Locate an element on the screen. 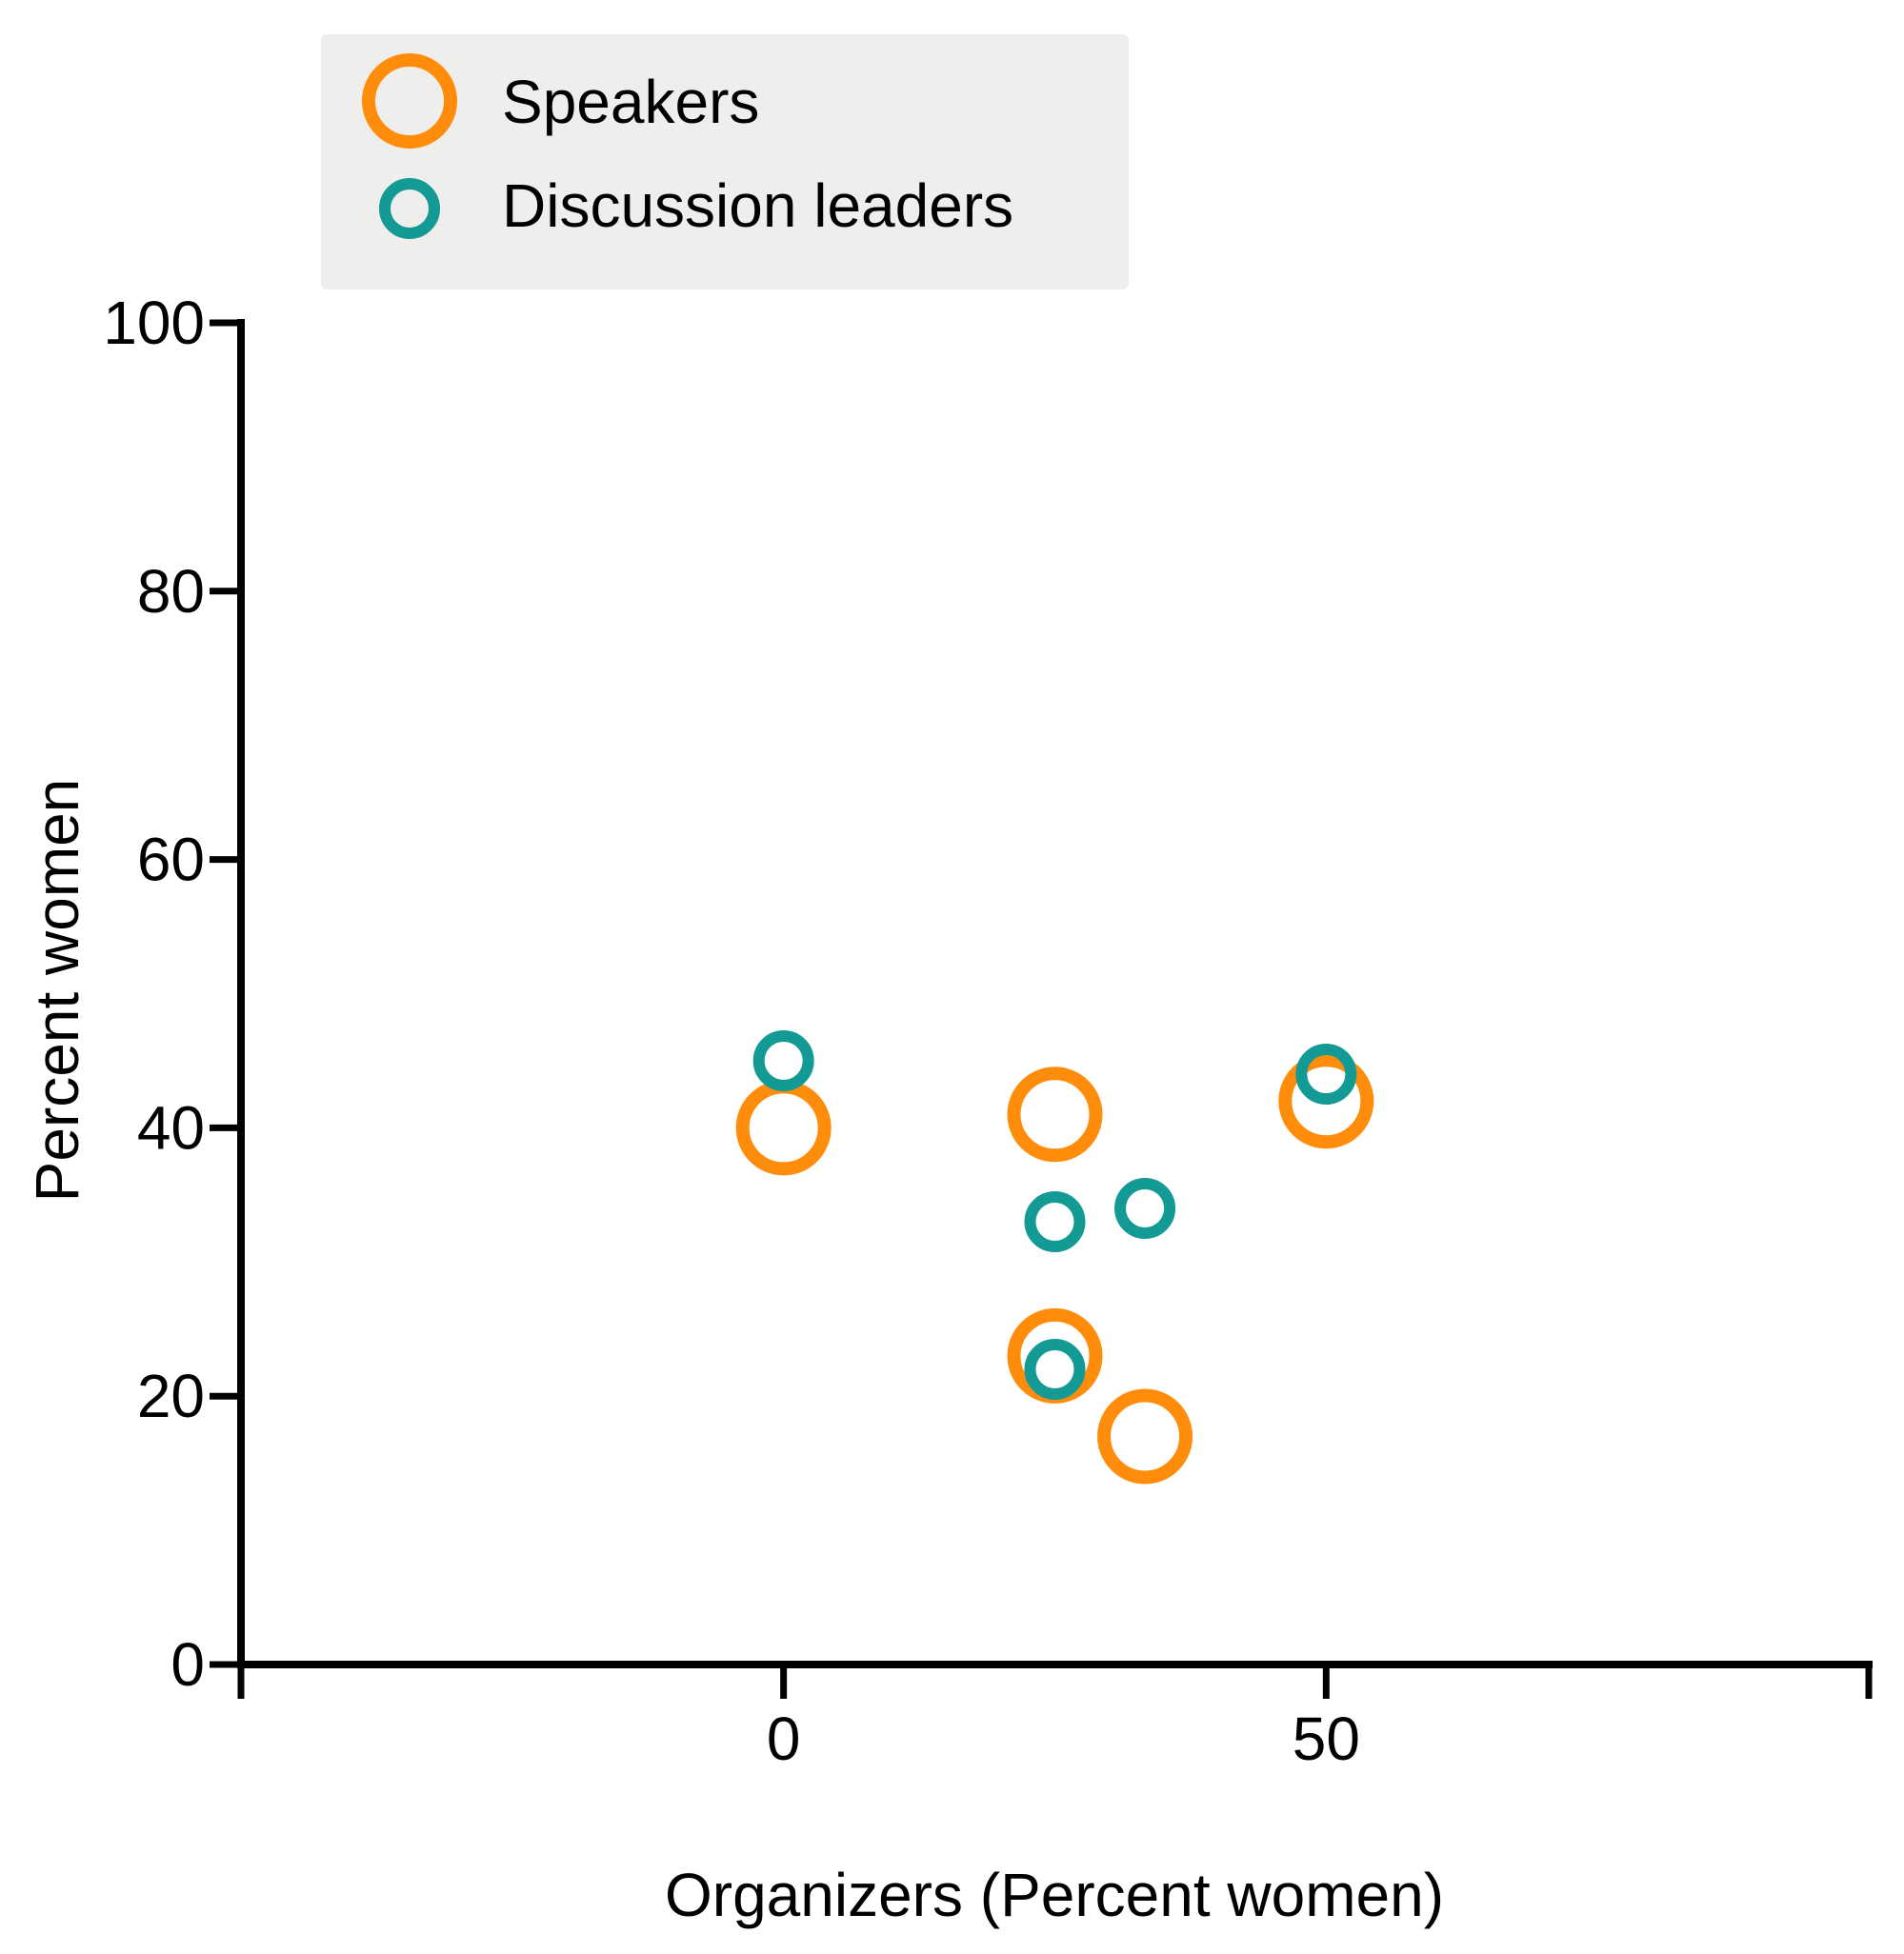 The height and width of the screenshot is (1954, 1904). legend-marker-speakers is located at coordinates (410, 101).